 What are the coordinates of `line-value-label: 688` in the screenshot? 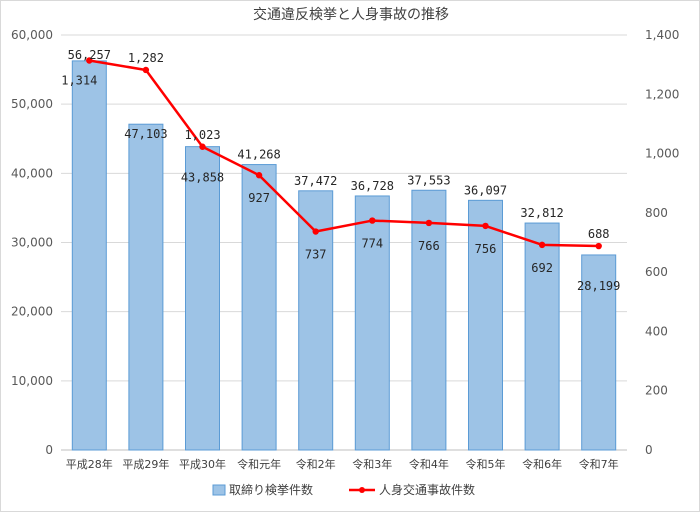 It's located at (599, 234).